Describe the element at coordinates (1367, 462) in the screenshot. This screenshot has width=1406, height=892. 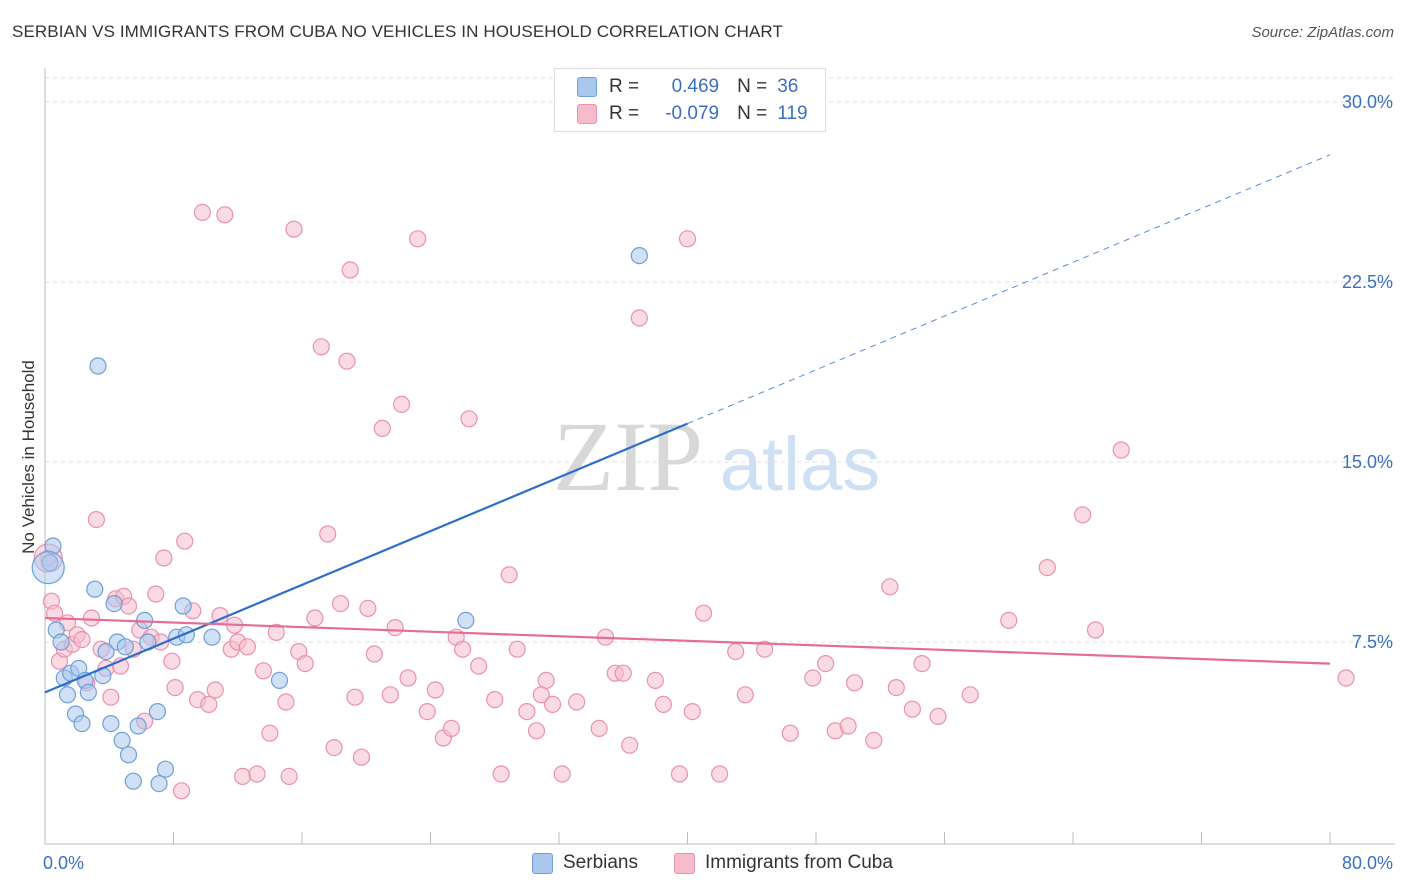
I see `y-tick-label: 15.0%` at that location.